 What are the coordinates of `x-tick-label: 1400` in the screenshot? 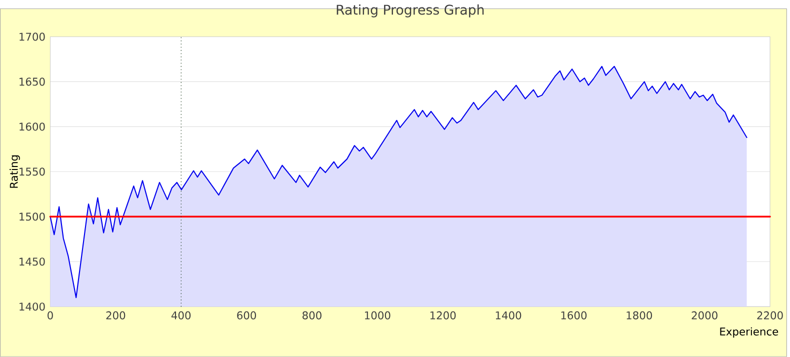 It's located at (509, 315).